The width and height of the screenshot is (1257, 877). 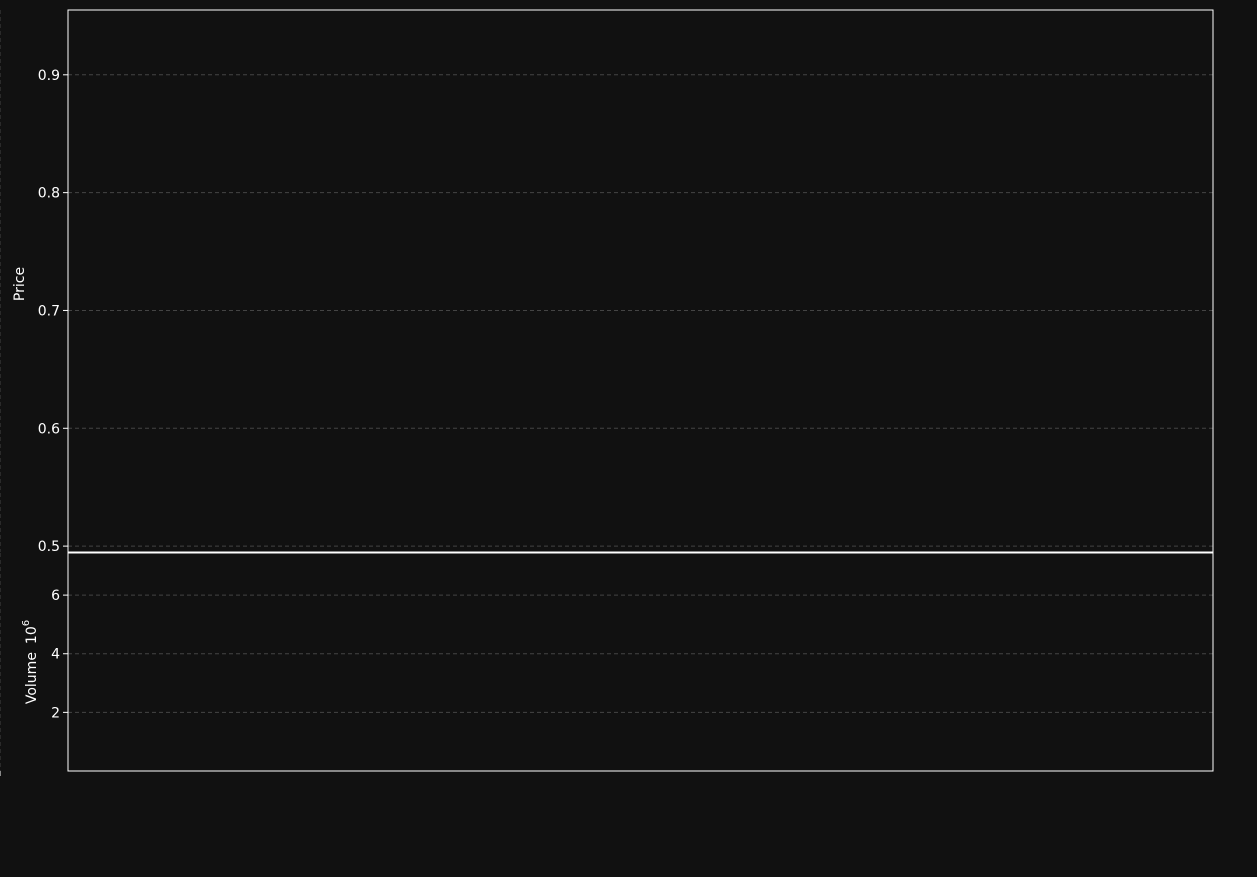 I want to click on price-tick-label: 0.6, so click(x=49, y=429).